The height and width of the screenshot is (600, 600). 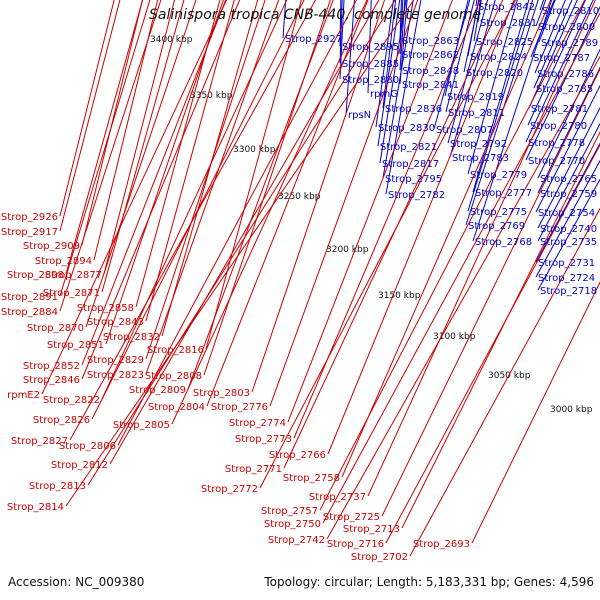 I want to click on gene-label: Strop_2812, so click(x=79, y=465).